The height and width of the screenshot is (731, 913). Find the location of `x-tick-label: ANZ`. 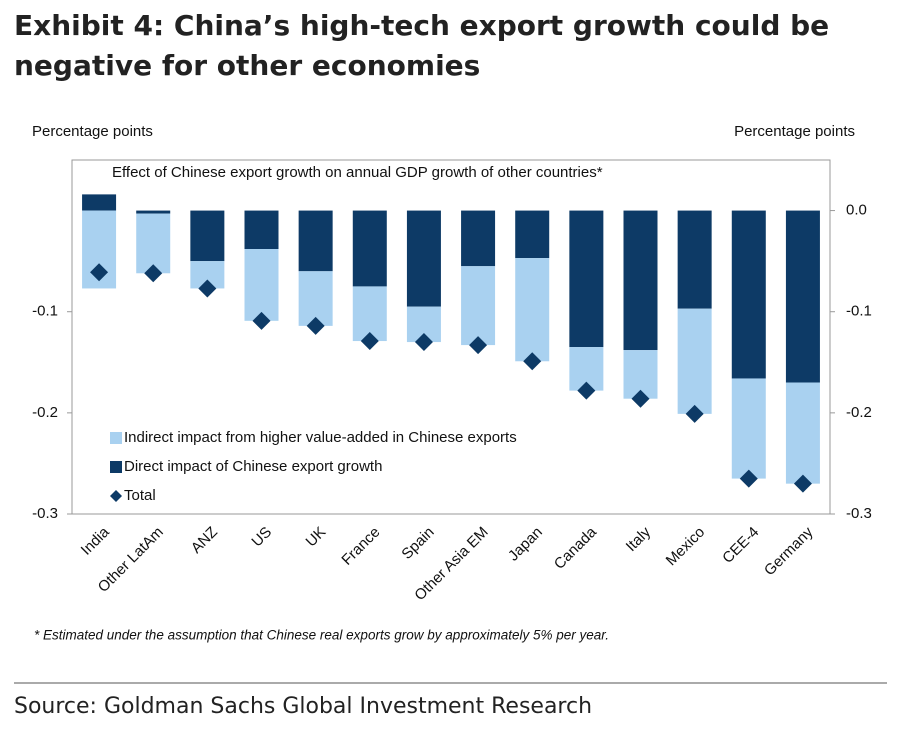

x-tick-label: ANZ is located at coordinates (204, 540).